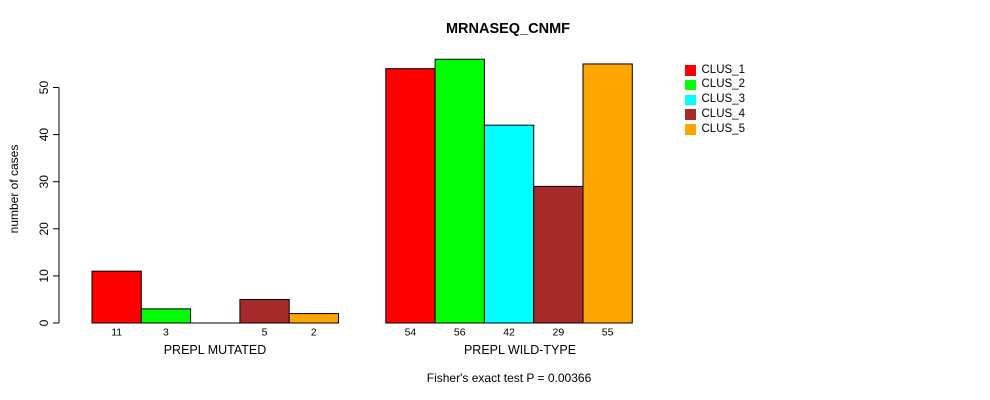  I want to click on legend-label: CLUS_3, so click(723, 99).